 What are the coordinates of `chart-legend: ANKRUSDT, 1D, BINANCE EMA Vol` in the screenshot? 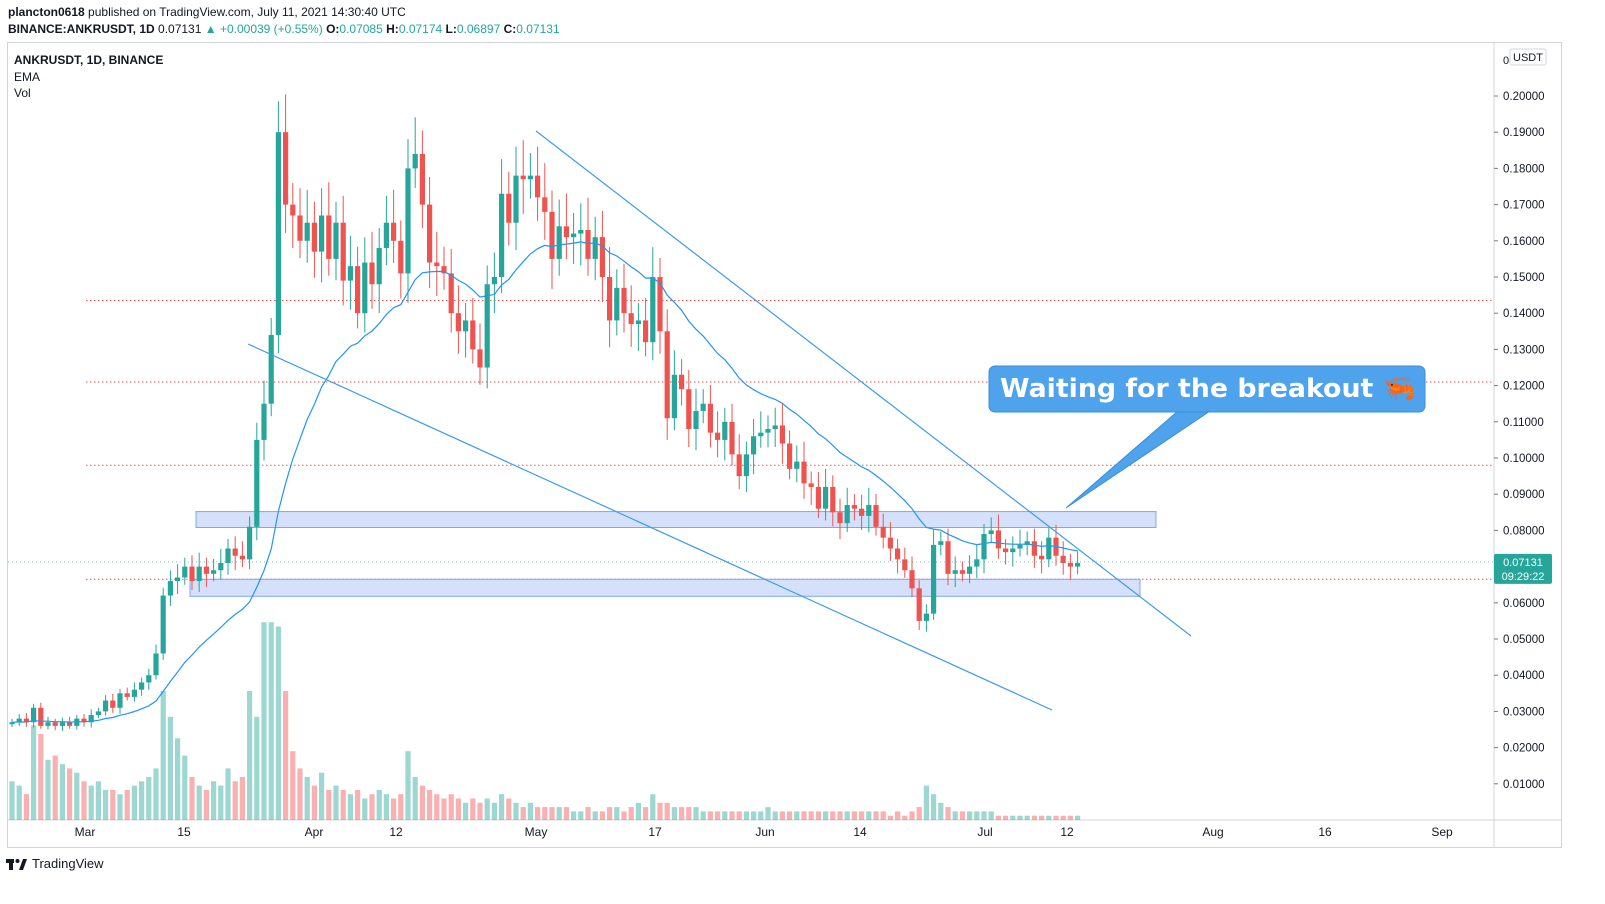 It's located at (88, 77).